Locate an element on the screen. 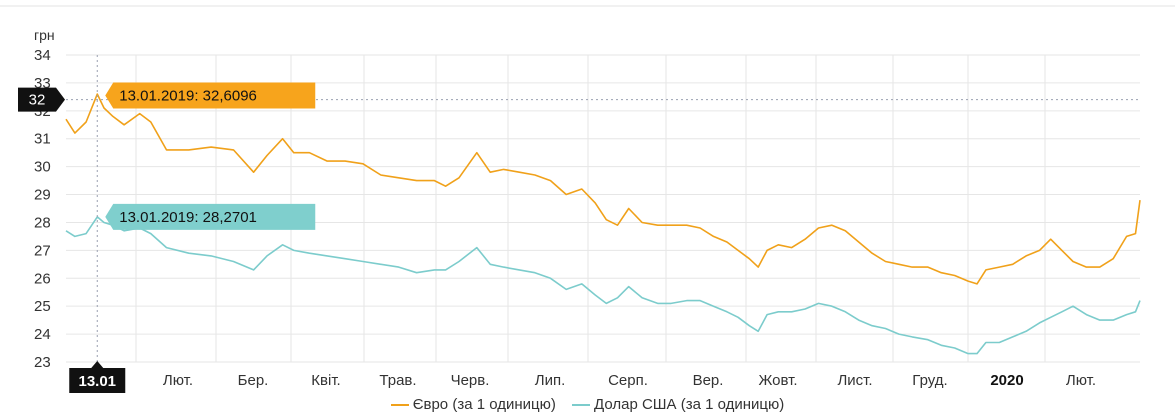 The width and height of the screenshot is (1175, 416). x-tick-label: Серп. is located at coordinates (628, 380).